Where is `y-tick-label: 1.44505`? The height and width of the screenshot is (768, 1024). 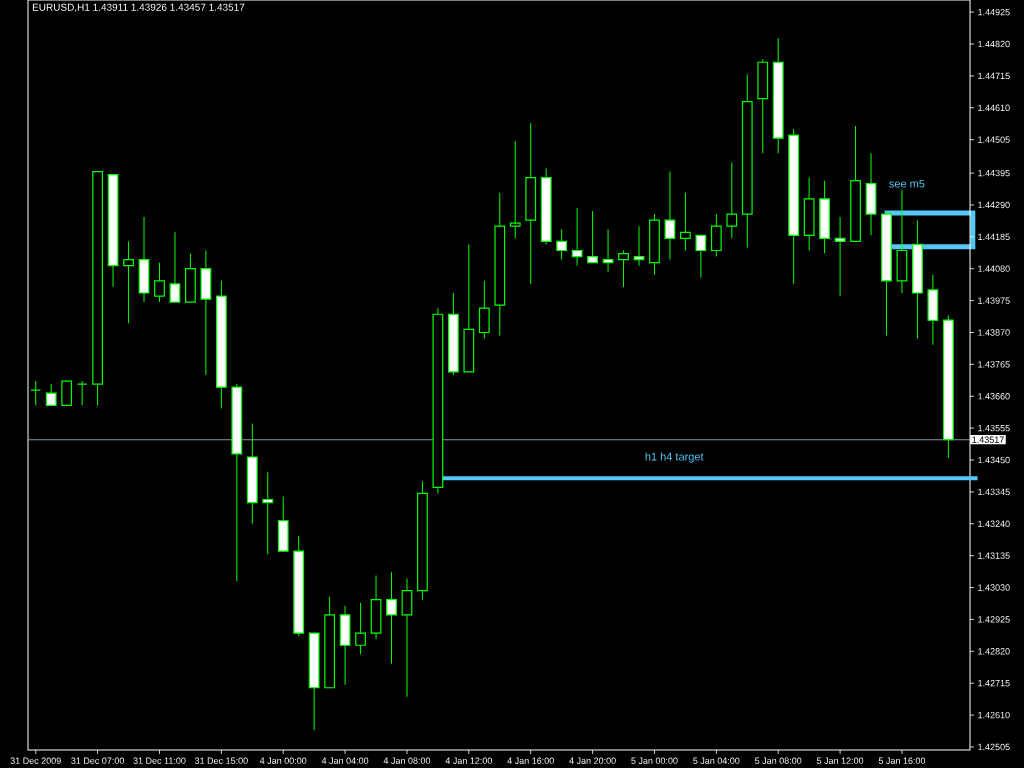 y-tick-label: 1.44505 is located at coordinates (994, 139).